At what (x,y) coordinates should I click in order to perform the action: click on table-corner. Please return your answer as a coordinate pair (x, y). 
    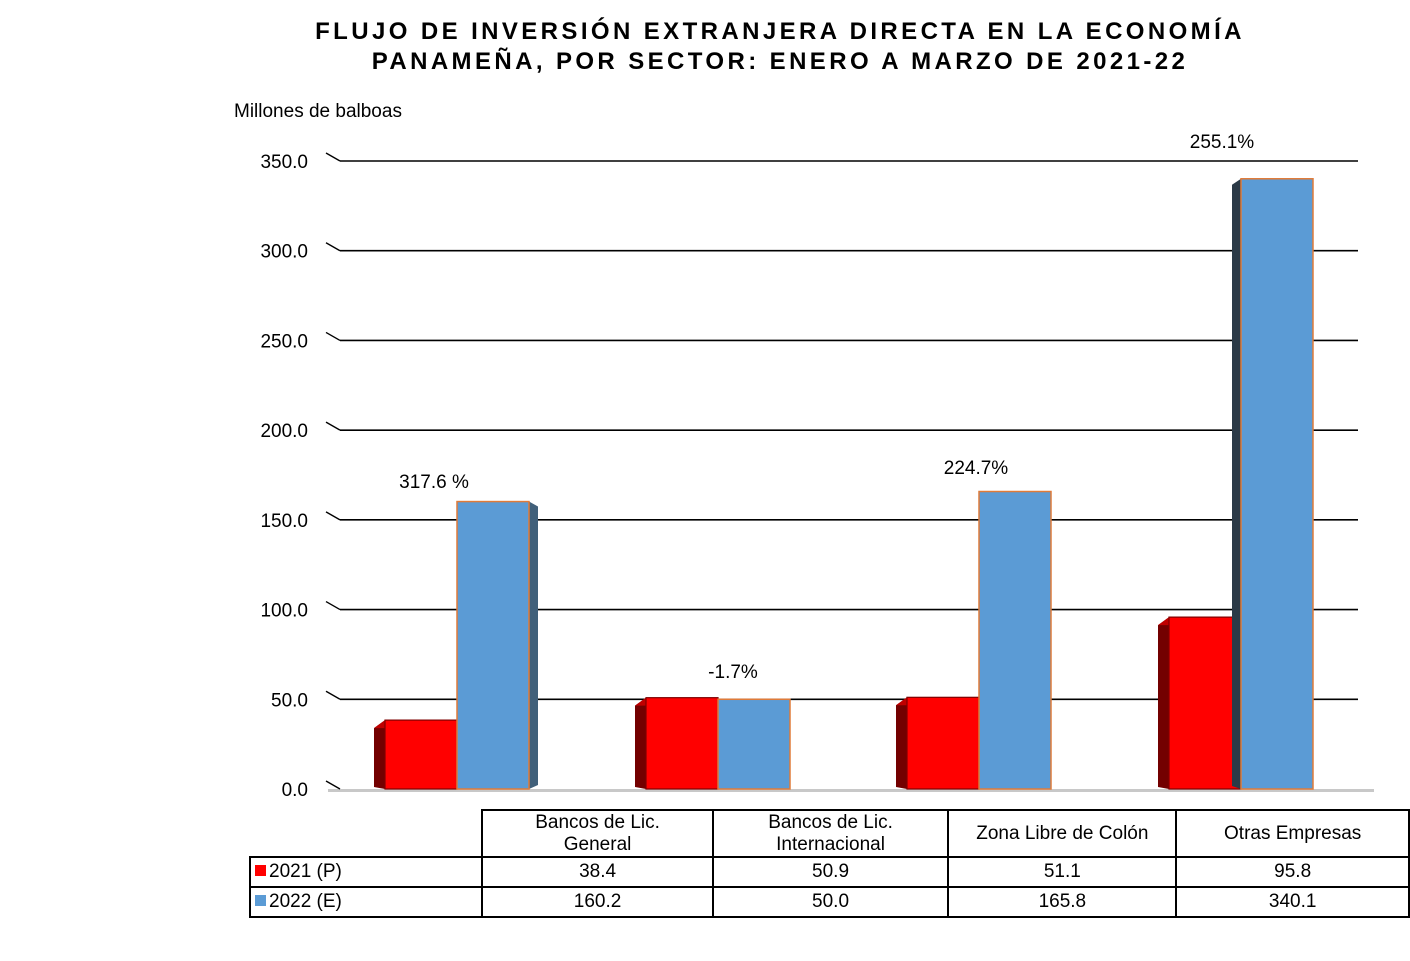
    Looking at the image, I should click on (366, 833).